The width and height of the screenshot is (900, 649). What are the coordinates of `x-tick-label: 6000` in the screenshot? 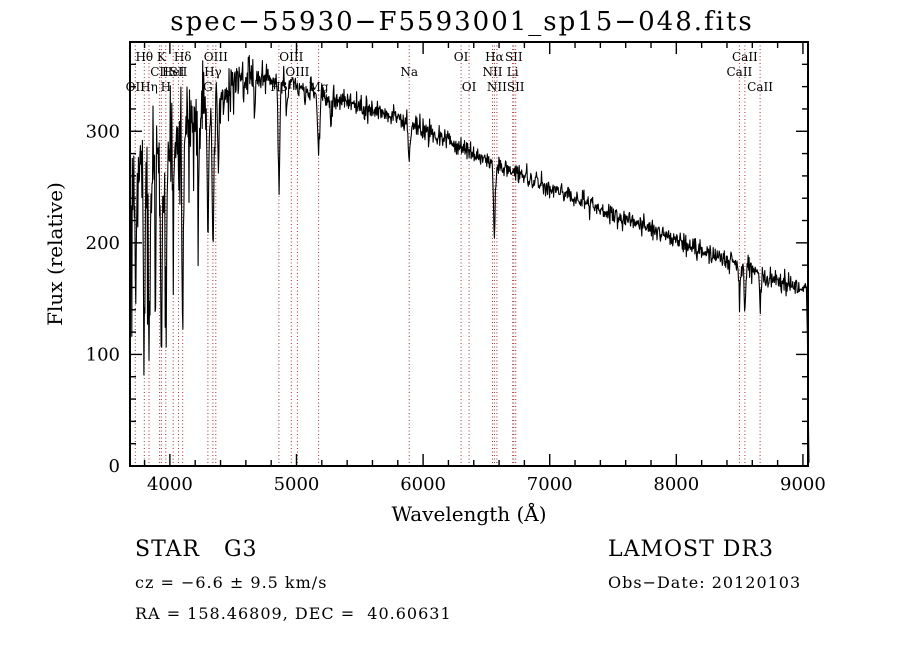 It's located at (423, 484).